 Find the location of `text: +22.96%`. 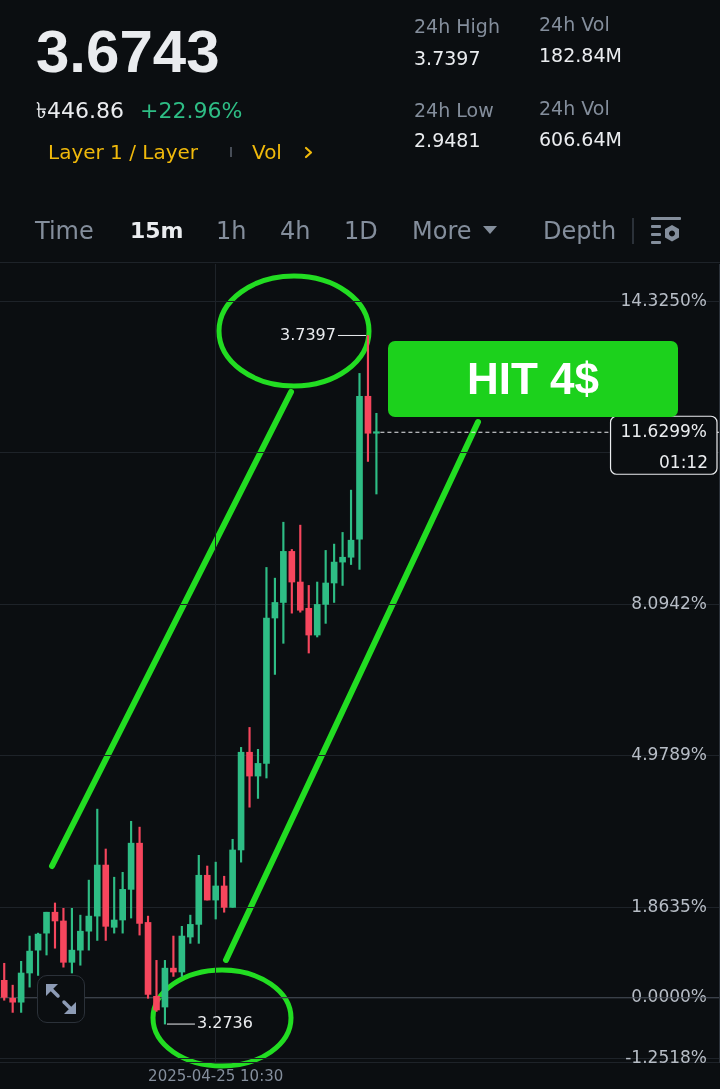

text: +22.96% is located at coordinates (191, 110).